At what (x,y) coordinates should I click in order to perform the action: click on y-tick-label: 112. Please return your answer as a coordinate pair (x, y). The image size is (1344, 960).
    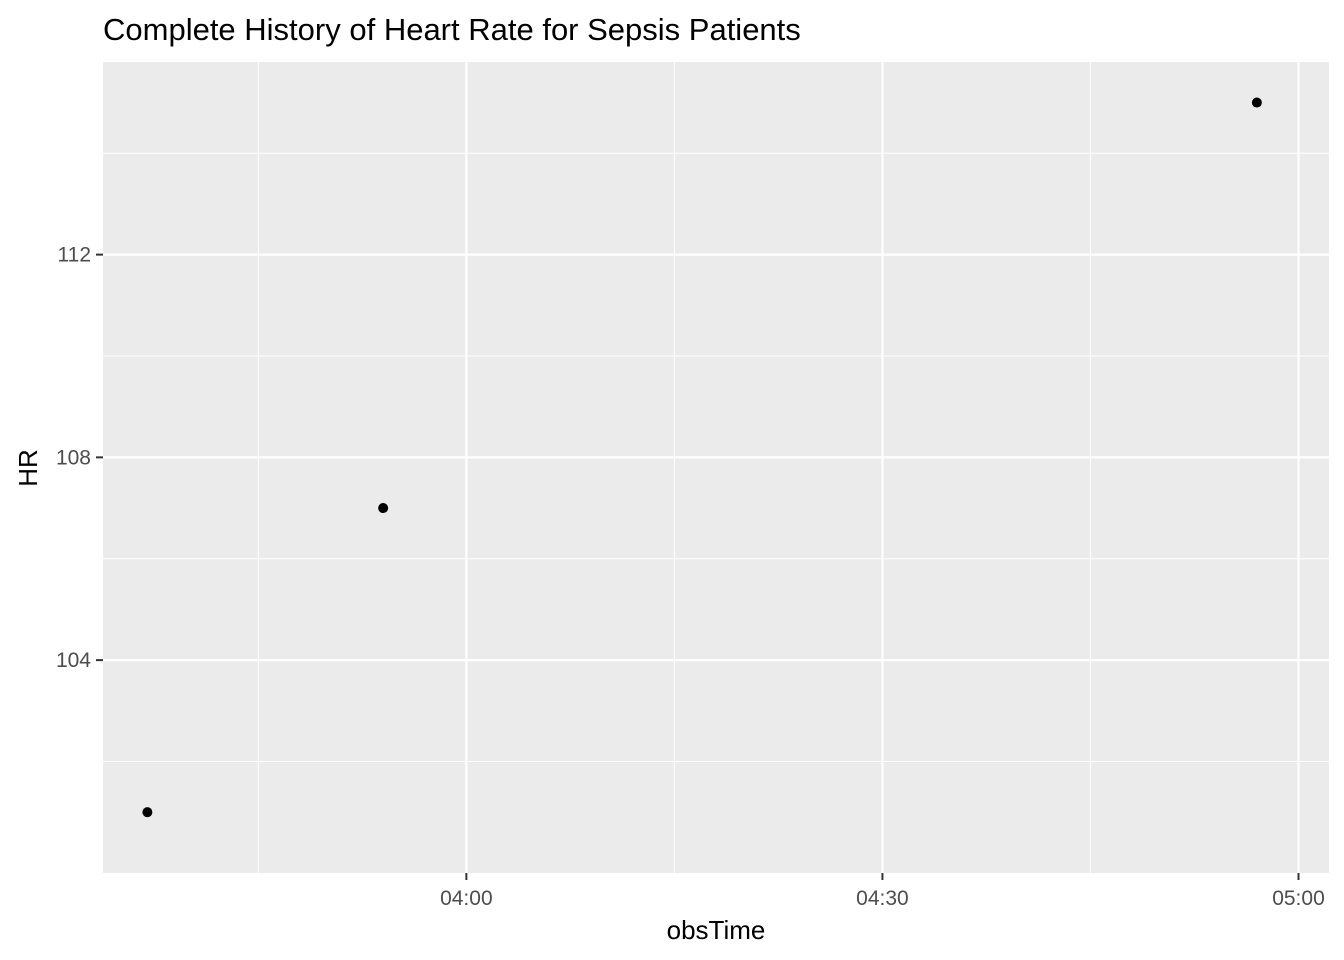
    Looking at the image, I should click on (74, 255).